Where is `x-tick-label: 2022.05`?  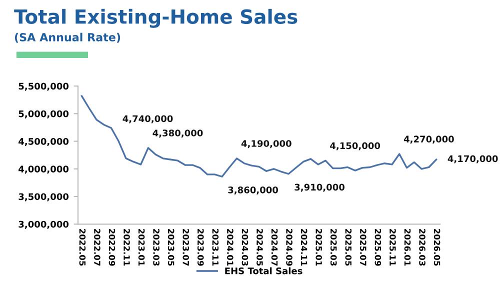
x-tick-label: 2022.05 is located at coordinates (82, 247).